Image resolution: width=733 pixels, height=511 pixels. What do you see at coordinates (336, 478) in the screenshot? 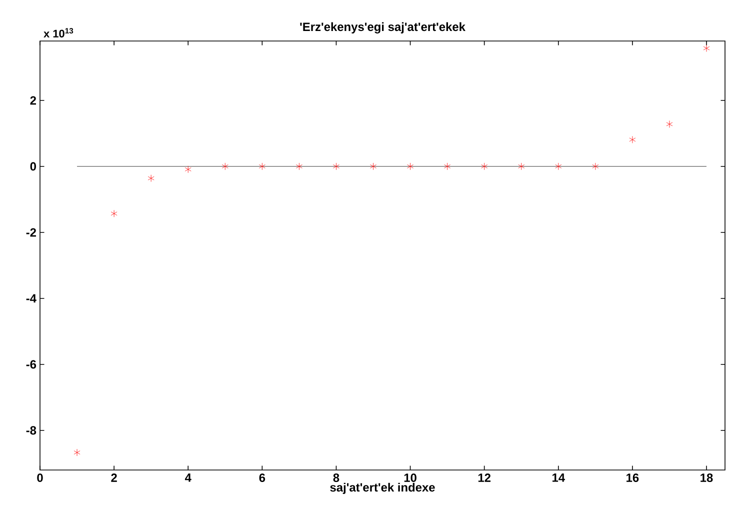
I see `x-tick-label: 8` at bounding box center [336, 478].